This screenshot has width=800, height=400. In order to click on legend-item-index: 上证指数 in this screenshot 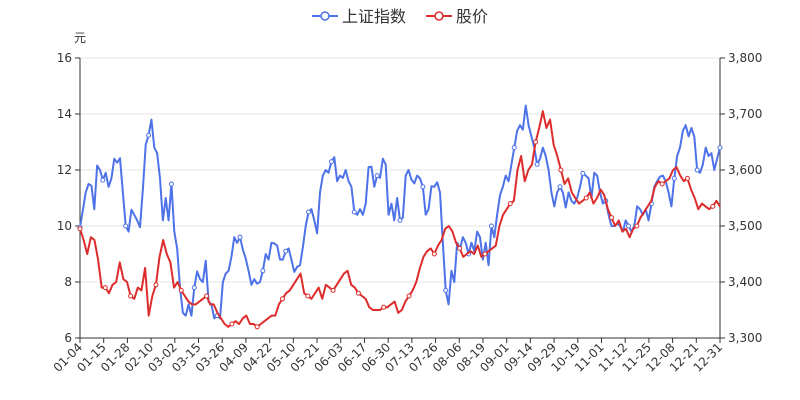, I will do `click(359, 16)`.